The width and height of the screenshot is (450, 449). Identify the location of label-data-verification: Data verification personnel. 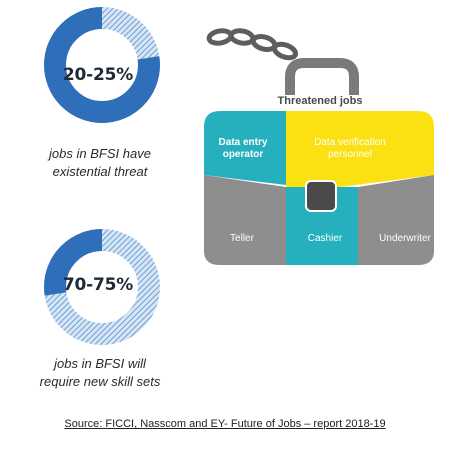
(350, 149).